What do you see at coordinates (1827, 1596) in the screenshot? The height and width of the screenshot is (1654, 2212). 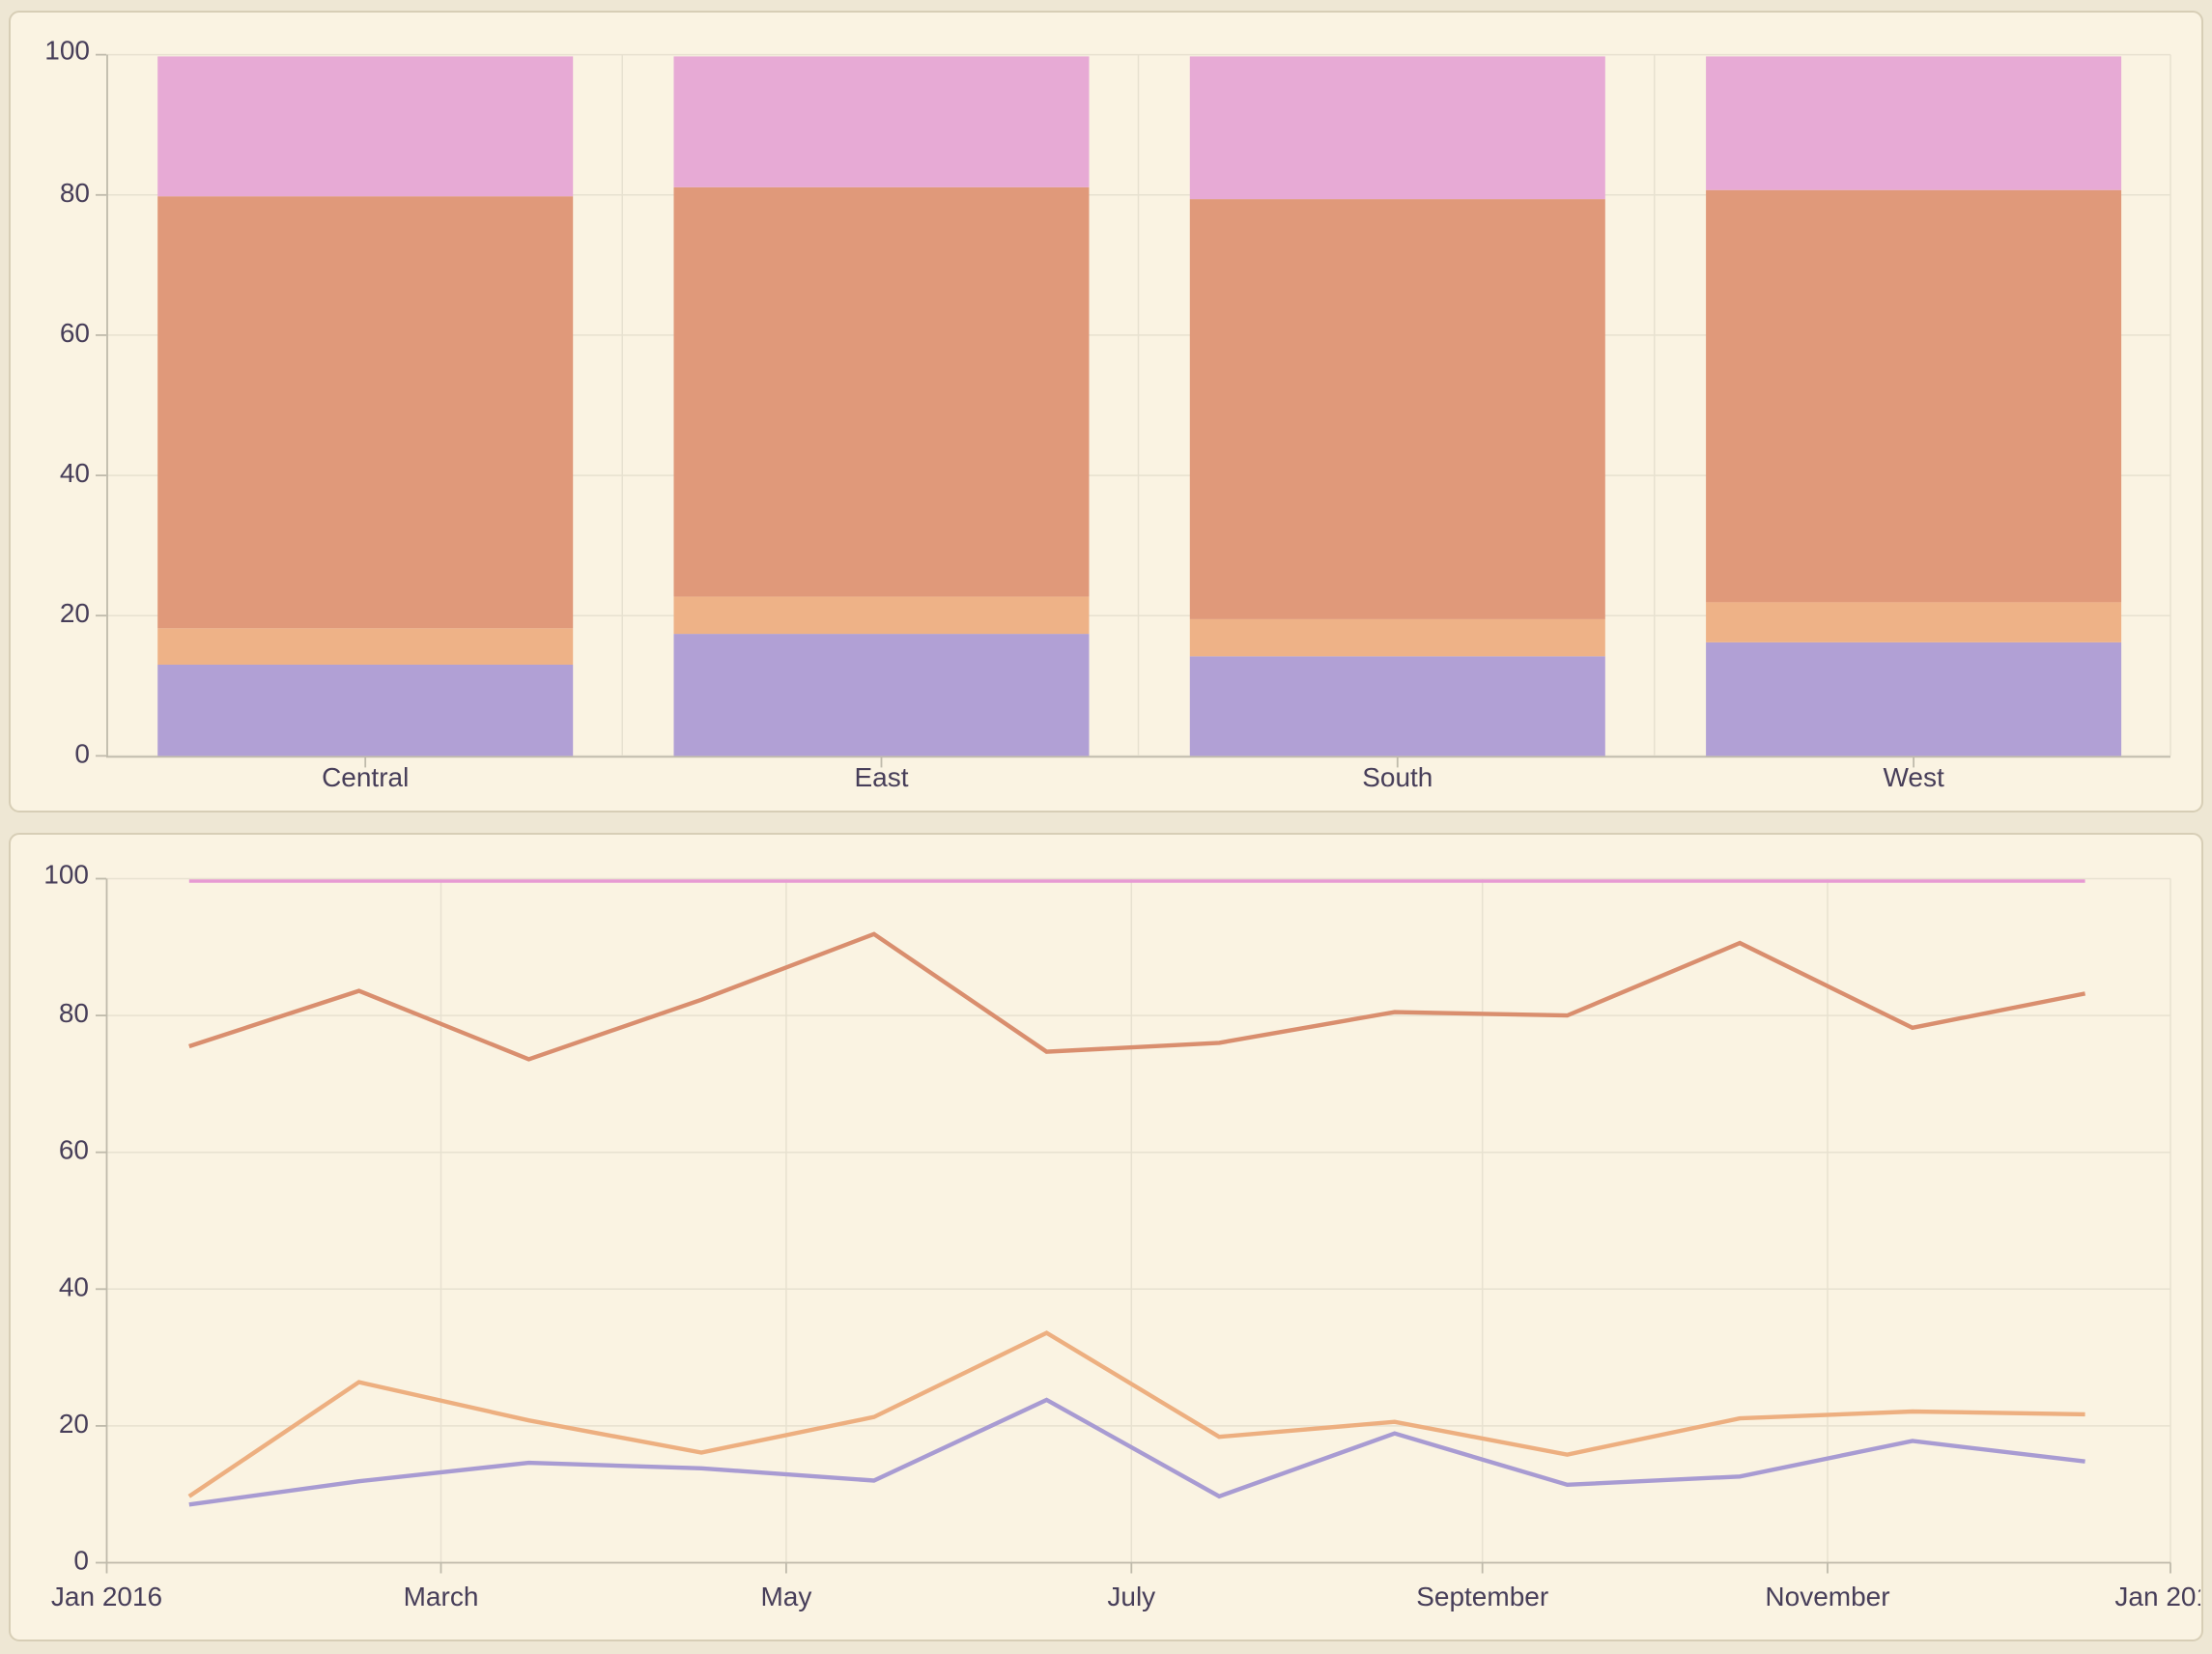 I see `svg-text: November` at bounding box center [1827, 1596].